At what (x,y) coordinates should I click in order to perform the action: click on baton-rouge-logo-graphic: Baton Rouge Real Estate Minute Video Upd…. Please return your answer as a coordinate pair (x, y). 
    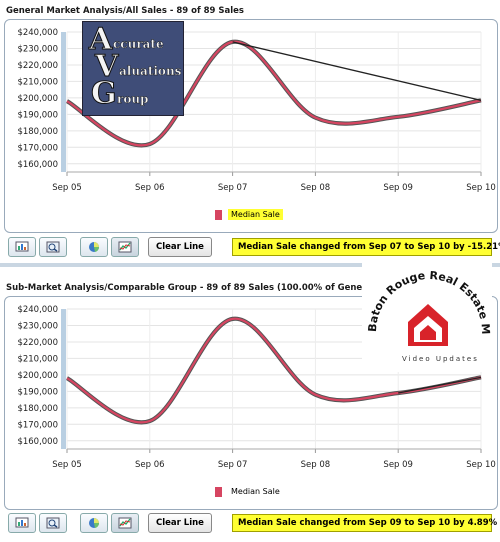
    Looking at the image, I should click on (425, 307).